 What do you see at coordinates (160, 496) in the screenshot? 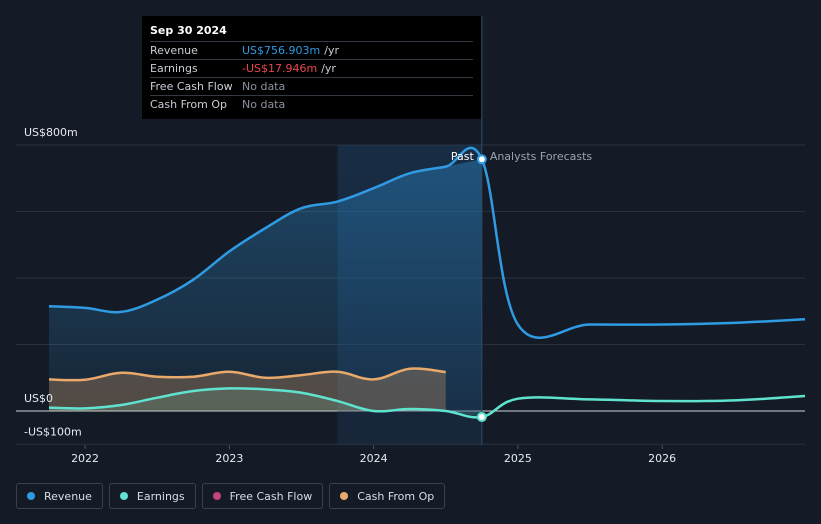
I see `legend-label: Earnings` at bounding box center [160, 496].